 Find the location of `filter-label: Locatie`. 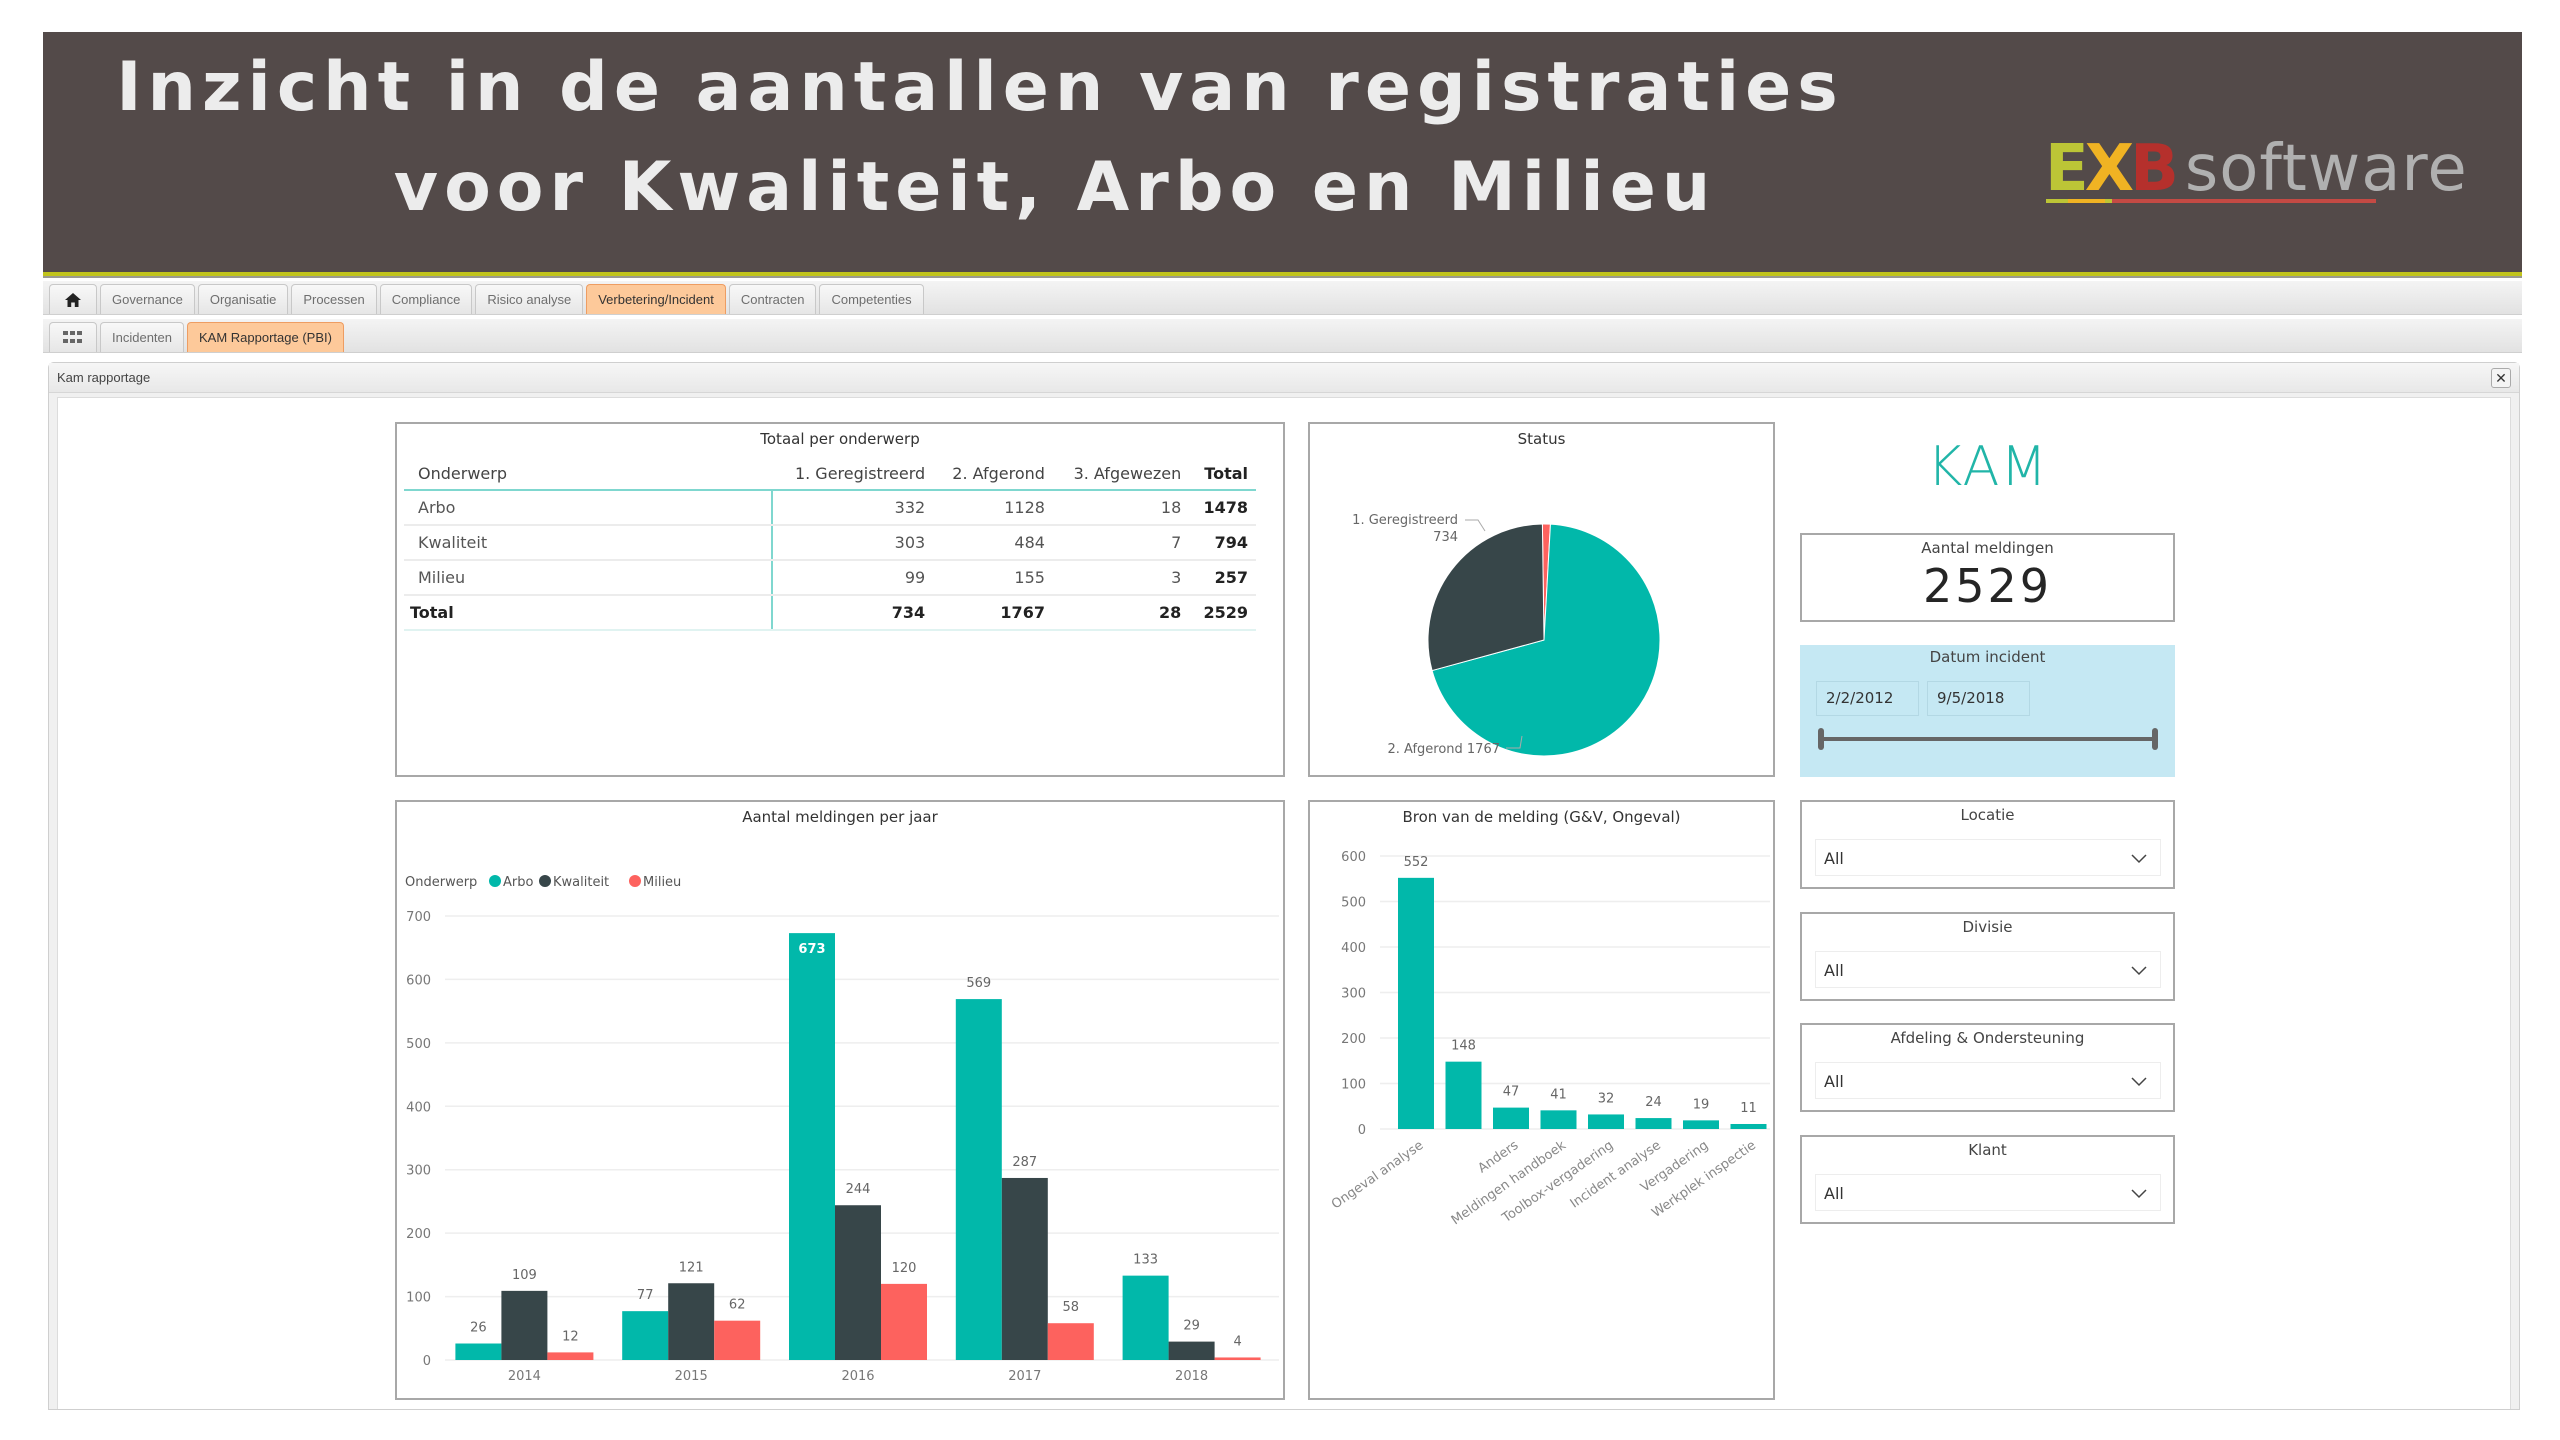

filter-label: Locatie is located at coordinates (1987, 815).